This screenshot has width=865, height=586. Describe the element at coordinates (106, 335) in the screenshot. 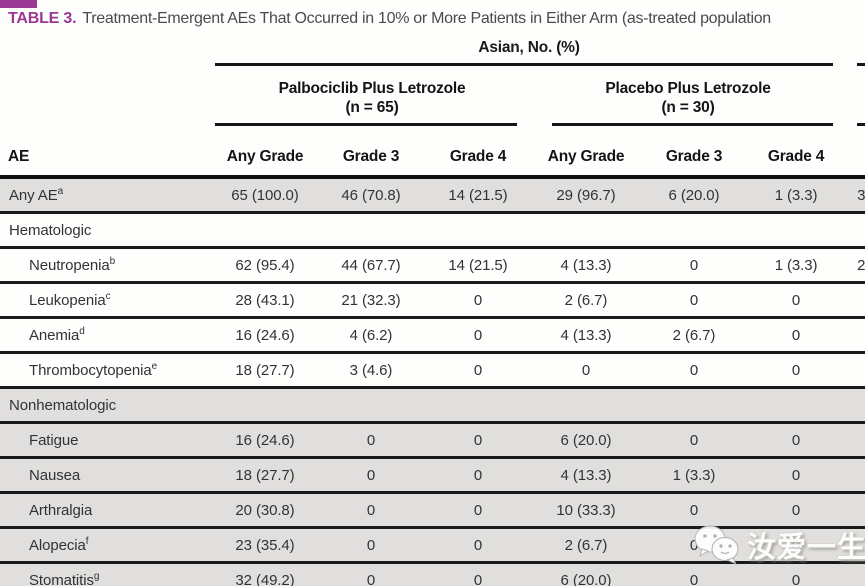

I see `ae-label: Anemiad` at that location.